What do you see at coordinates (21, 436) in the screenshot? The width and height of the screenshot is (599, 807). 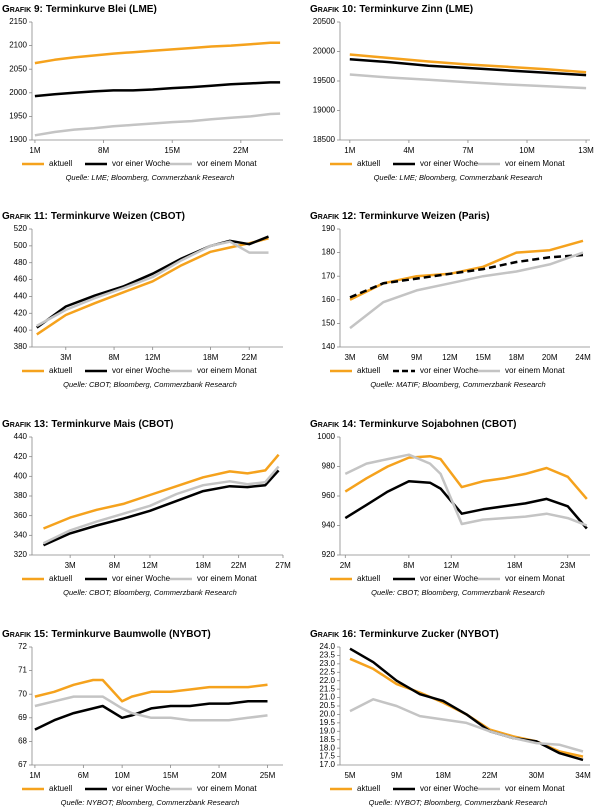 I see `y-tick-label: 440` at bounding box center [21, 436].